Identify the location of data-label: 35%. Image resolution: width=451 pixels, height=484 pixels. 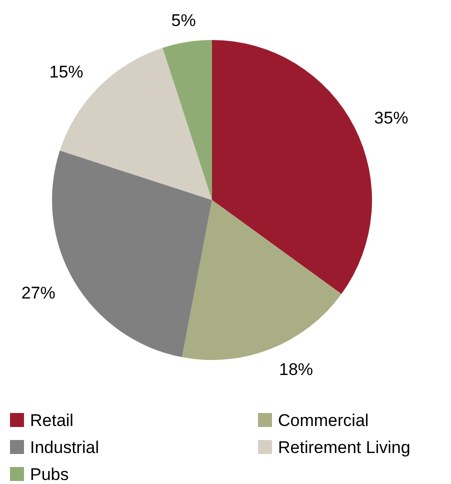
(391, 118).